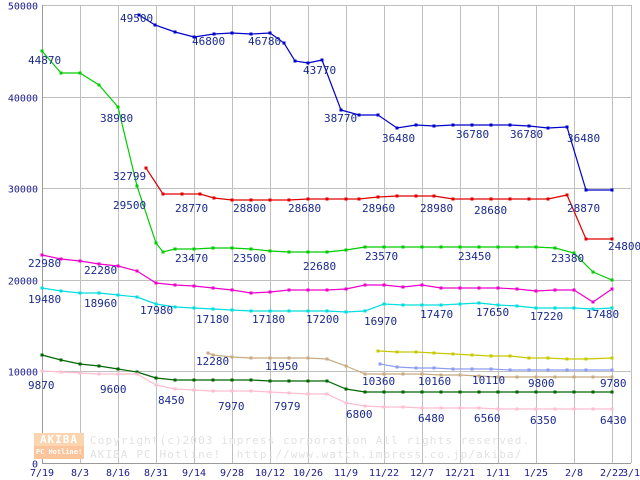 The height and width of the screenshot is (480, 640). Describe the element at coordinates (602, 314) in the screenshot. I see `data-label: 17480` at that location.